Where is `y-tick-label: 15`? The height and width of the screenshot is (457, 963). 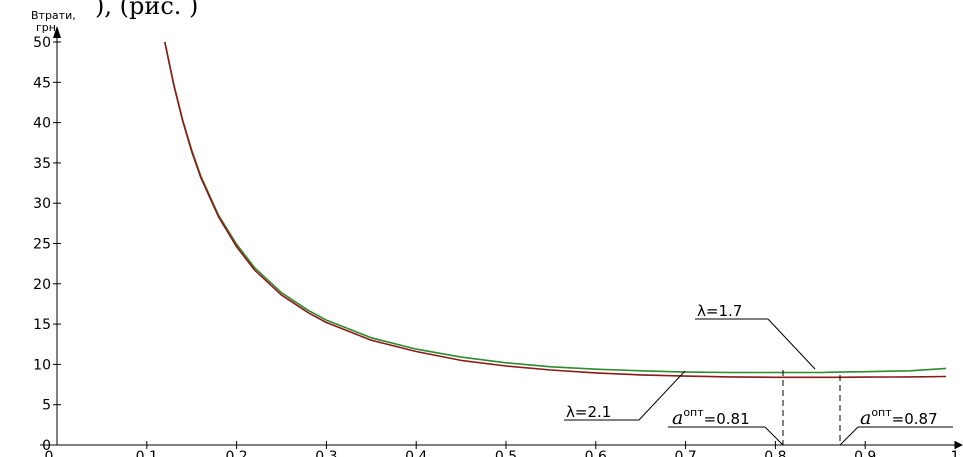 y-tick-label: 15 is located at coordinates (42, 325).